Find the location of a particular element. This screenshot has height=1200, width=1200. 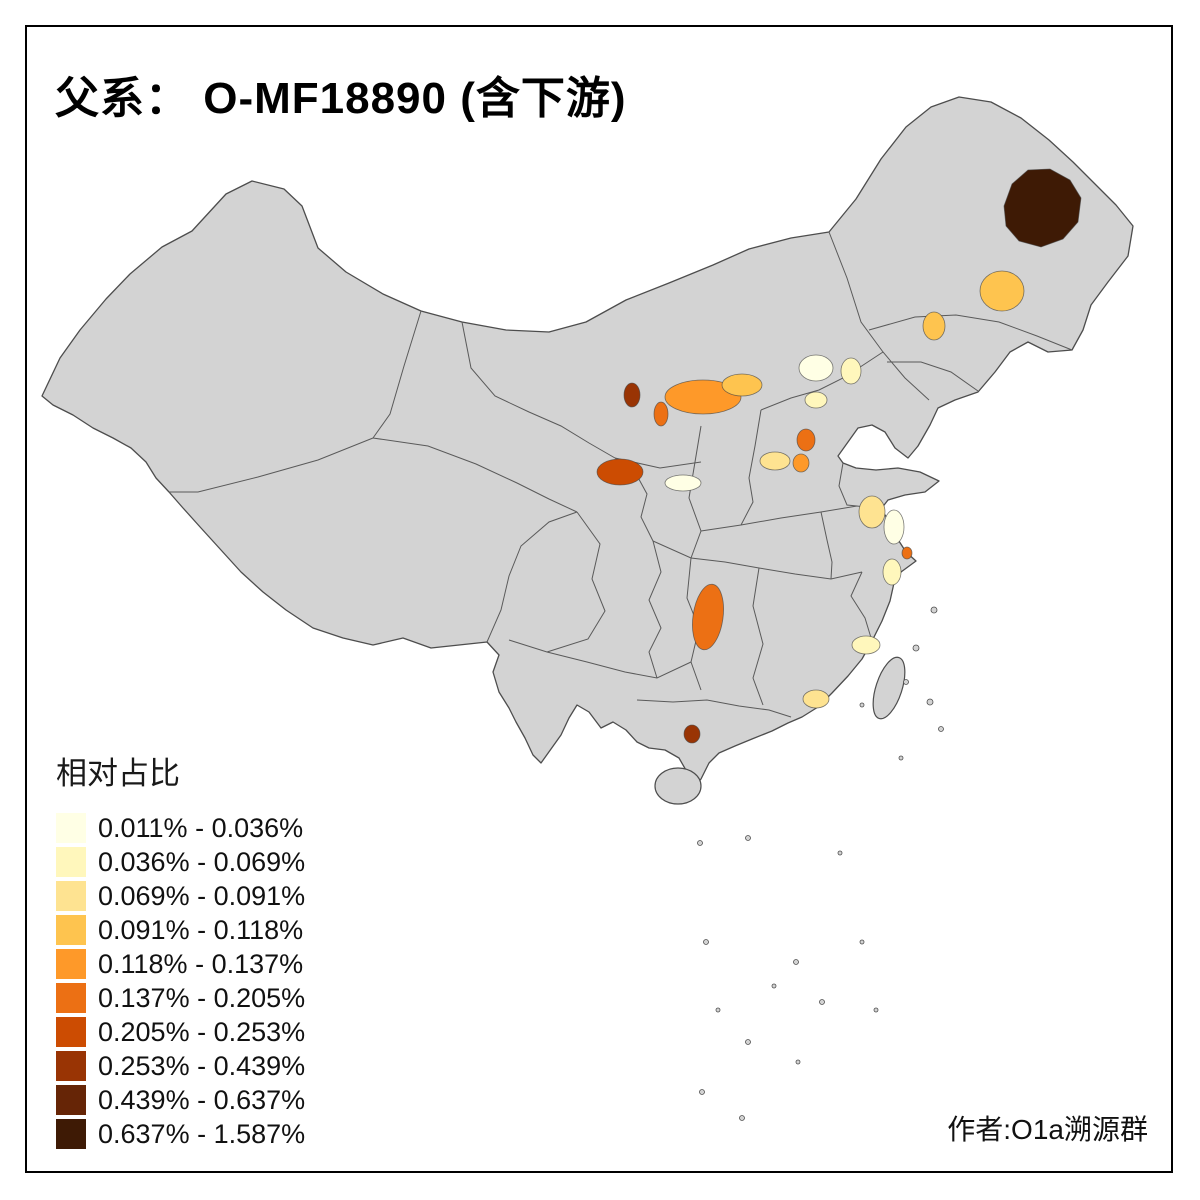

legend-item: 0.253% - 0.439% is located at coordinates (180, 1066).